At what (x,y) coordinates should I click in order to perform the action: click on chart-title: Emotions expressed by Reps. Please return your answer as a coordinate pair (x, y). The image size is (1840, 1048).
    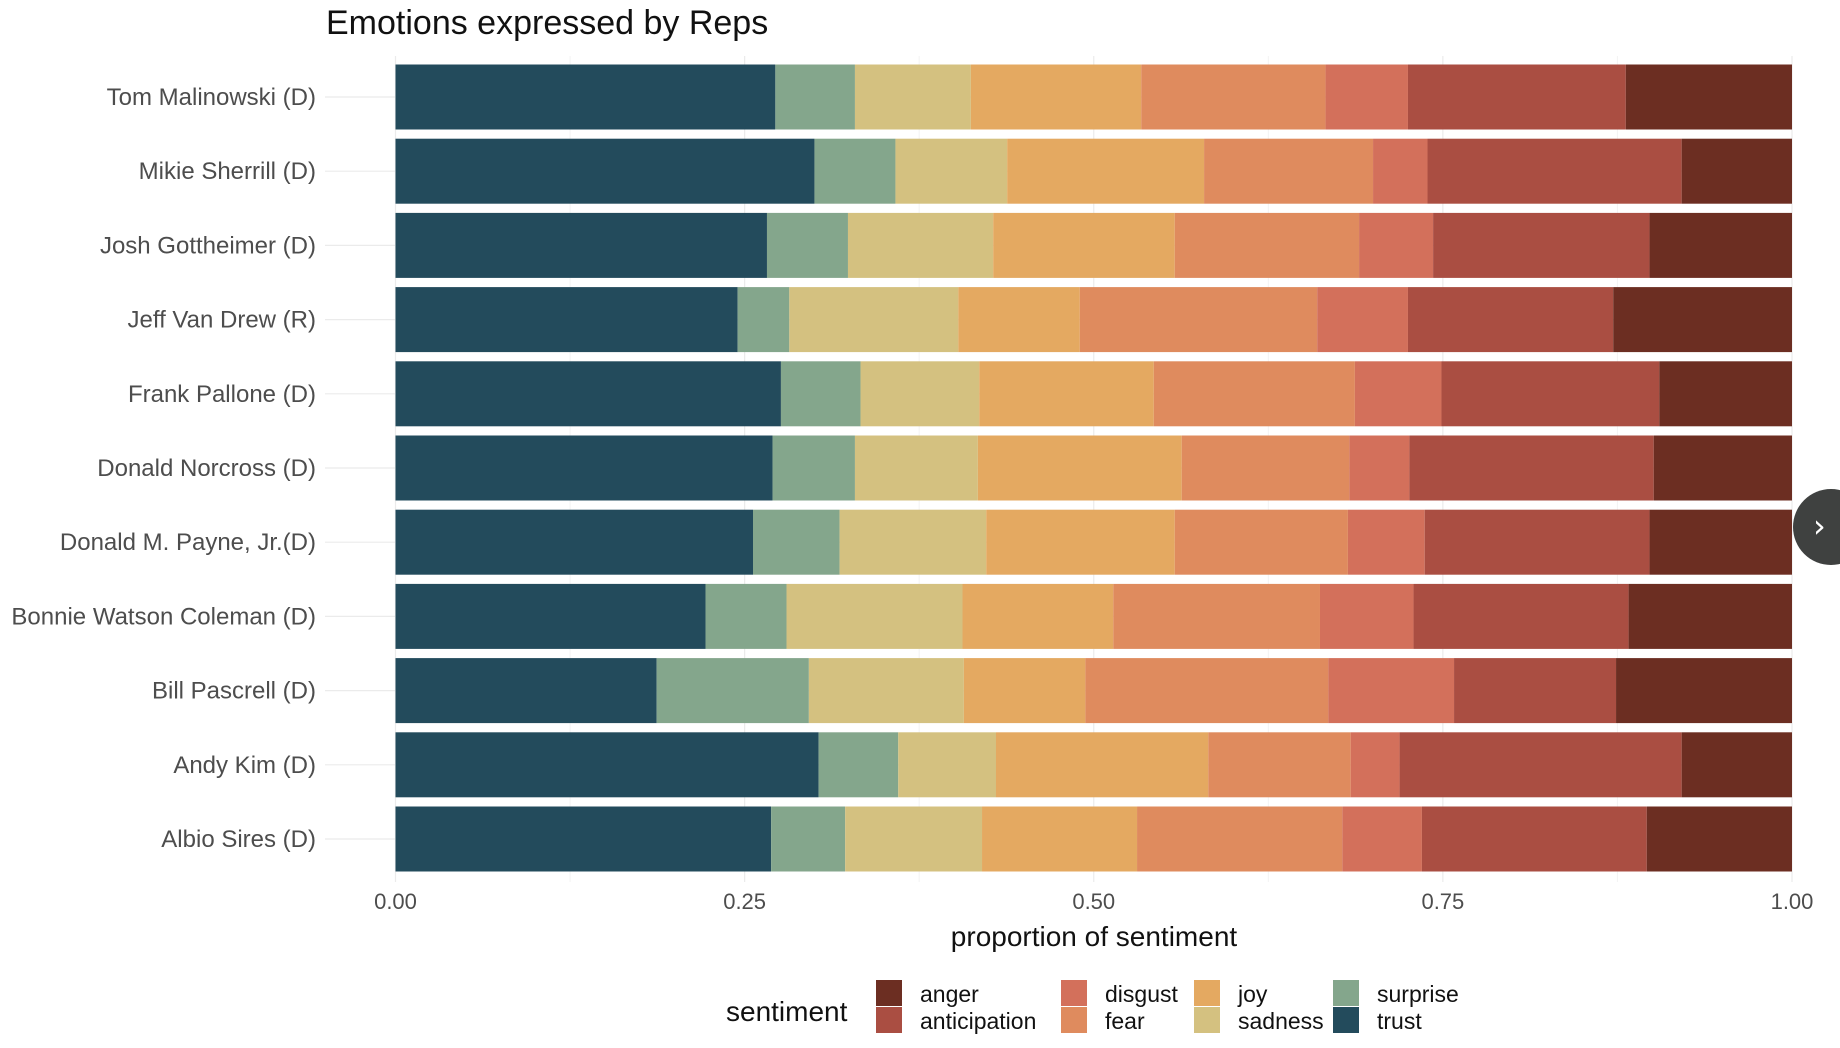
    Looking at the image, I should click on (547, 23).